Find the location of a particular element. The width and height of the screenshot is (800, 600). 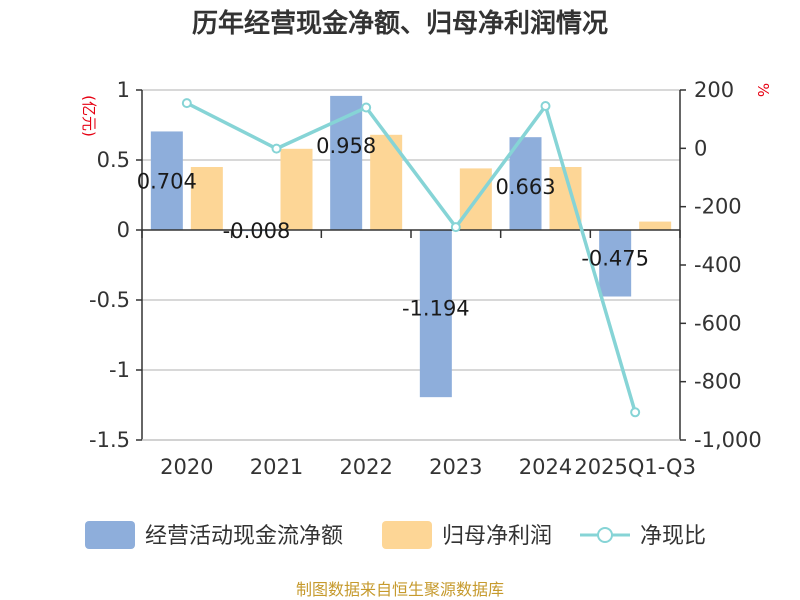

right-tick-label: 0 is located at coordinates (700, 148).